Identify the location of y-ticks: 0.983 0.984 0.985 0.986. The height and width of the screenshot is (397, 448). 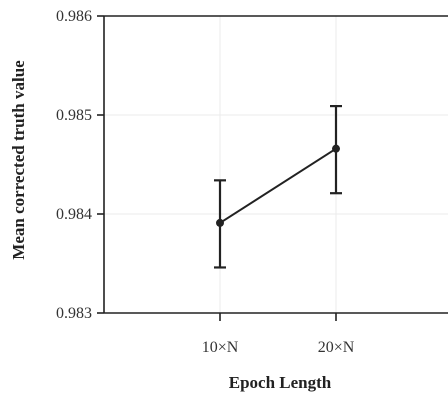
(80, 165).